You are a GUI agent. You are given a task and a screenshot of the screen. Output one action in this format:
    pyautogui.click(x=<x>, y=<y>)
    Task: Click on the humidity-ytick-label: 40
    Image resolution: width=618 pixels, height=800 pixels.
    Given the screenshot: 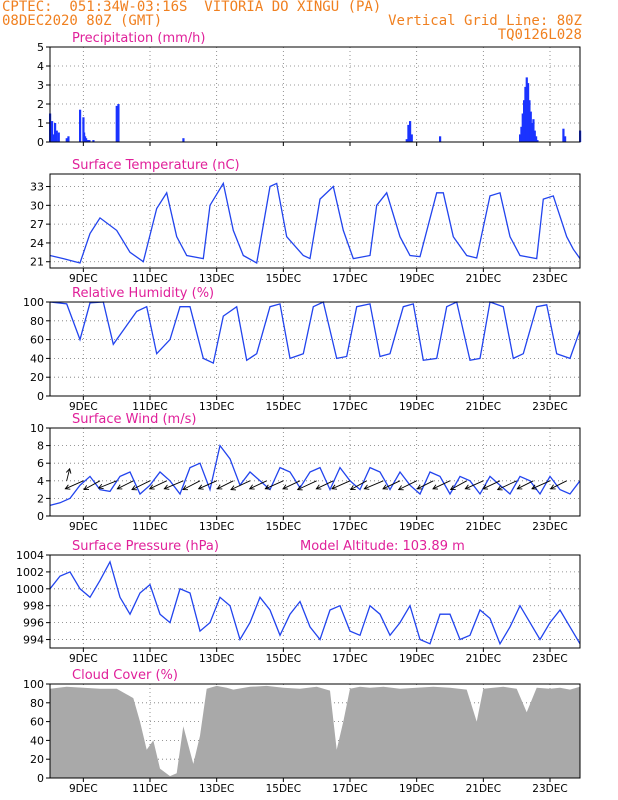 What is the action you would take?
    pyautogui.click(x=37, y=358)
    